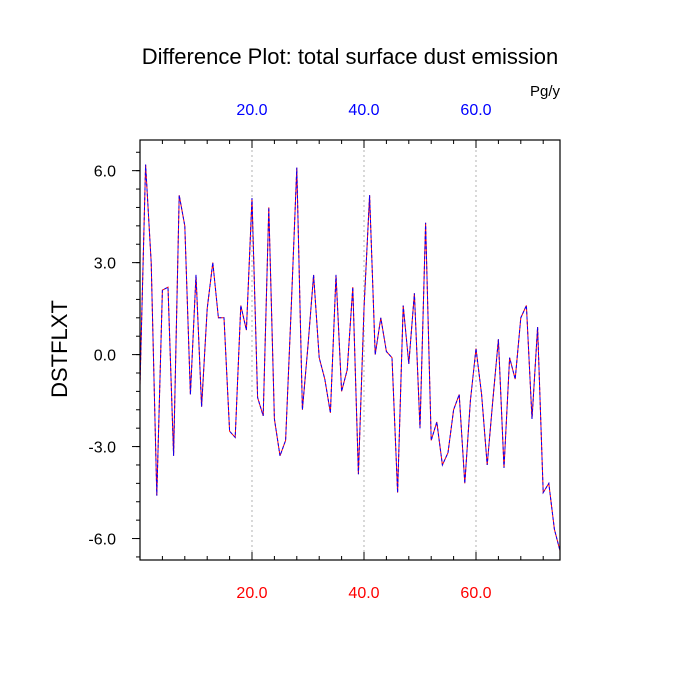 This screenshot has width=700, height=700. What do you see at coordinates (102, 448) in the screenshot?
I see `y-tick-label: -3.0` at bounding box center [102, 448].